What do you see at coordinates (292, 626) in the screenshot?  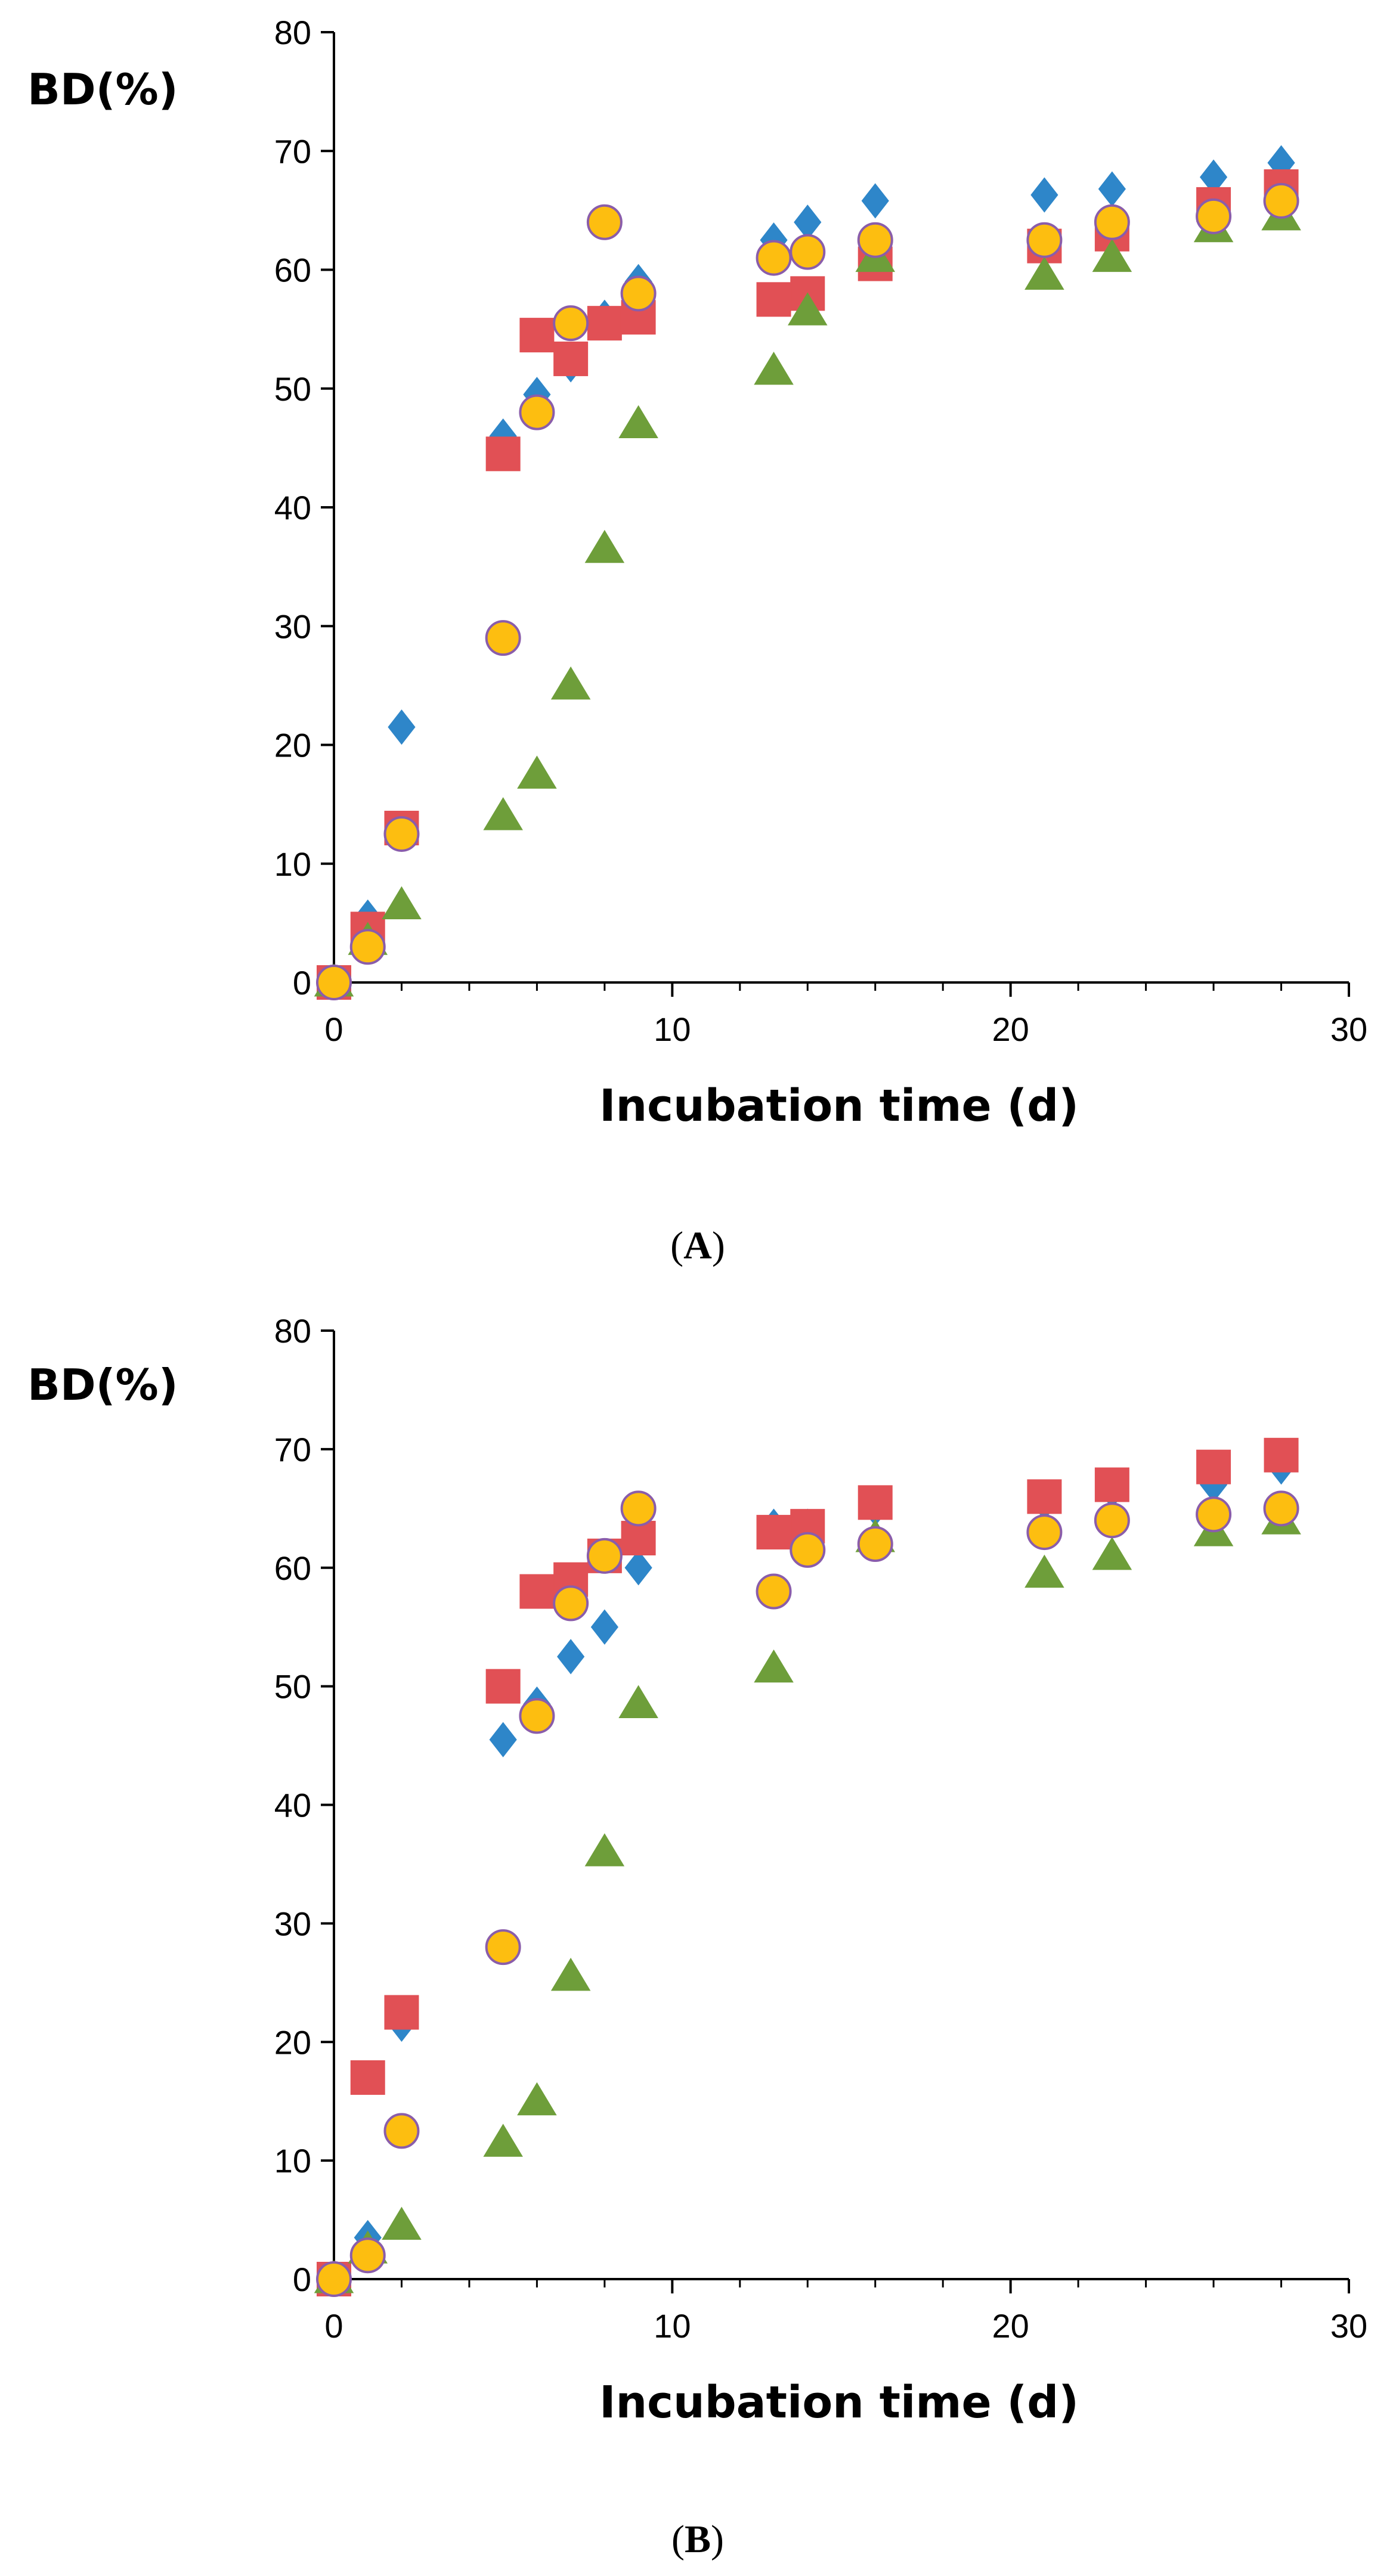 I see `y-tick-label: 30` at bounding box center [292, 626].